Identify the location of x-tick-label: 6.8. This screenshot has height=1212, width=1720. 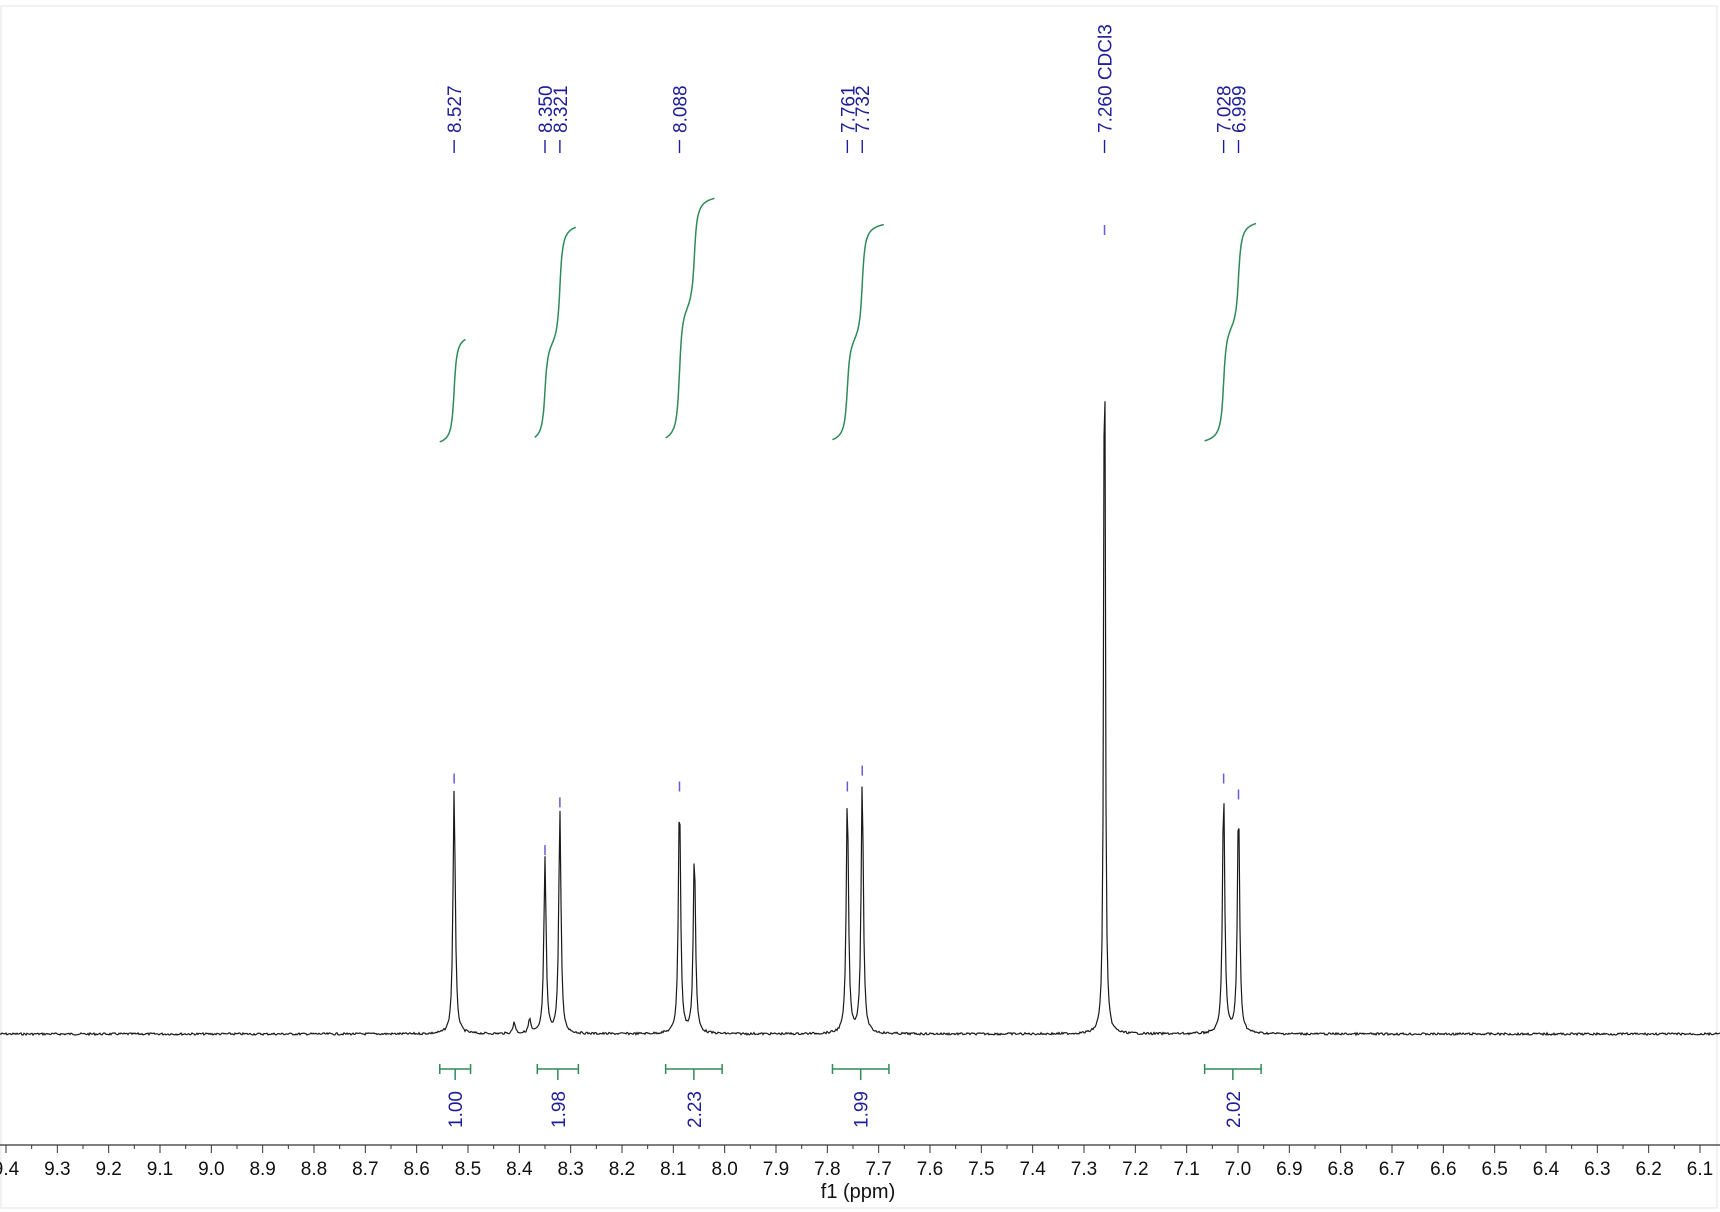
(1340, 1169).